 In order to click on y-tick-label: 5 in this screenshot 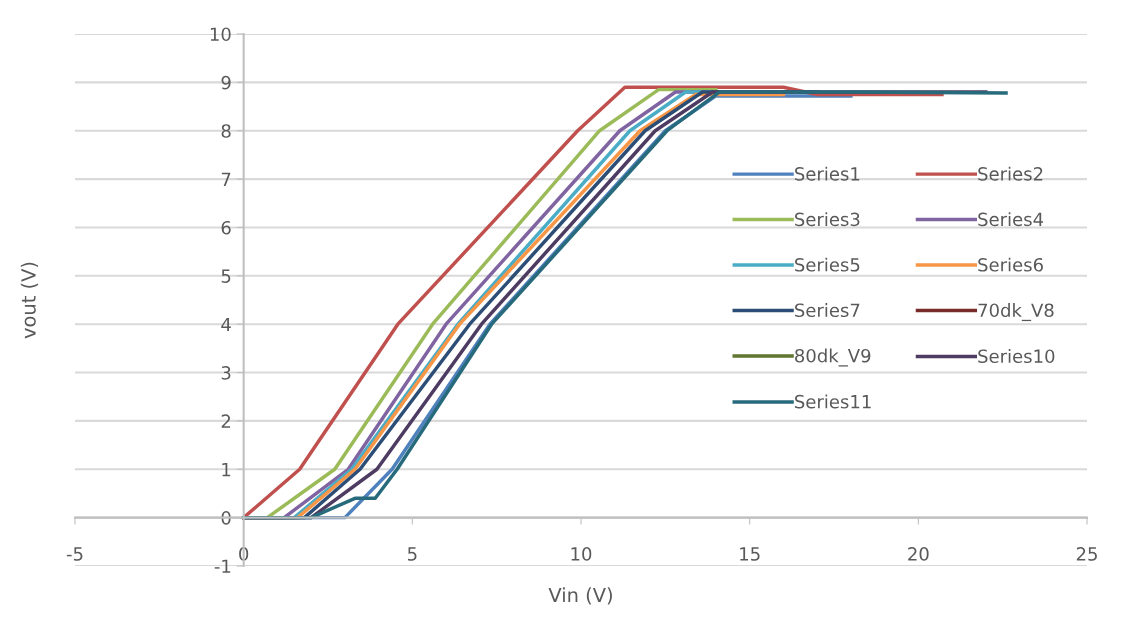, I will do `click(226, 276)`.